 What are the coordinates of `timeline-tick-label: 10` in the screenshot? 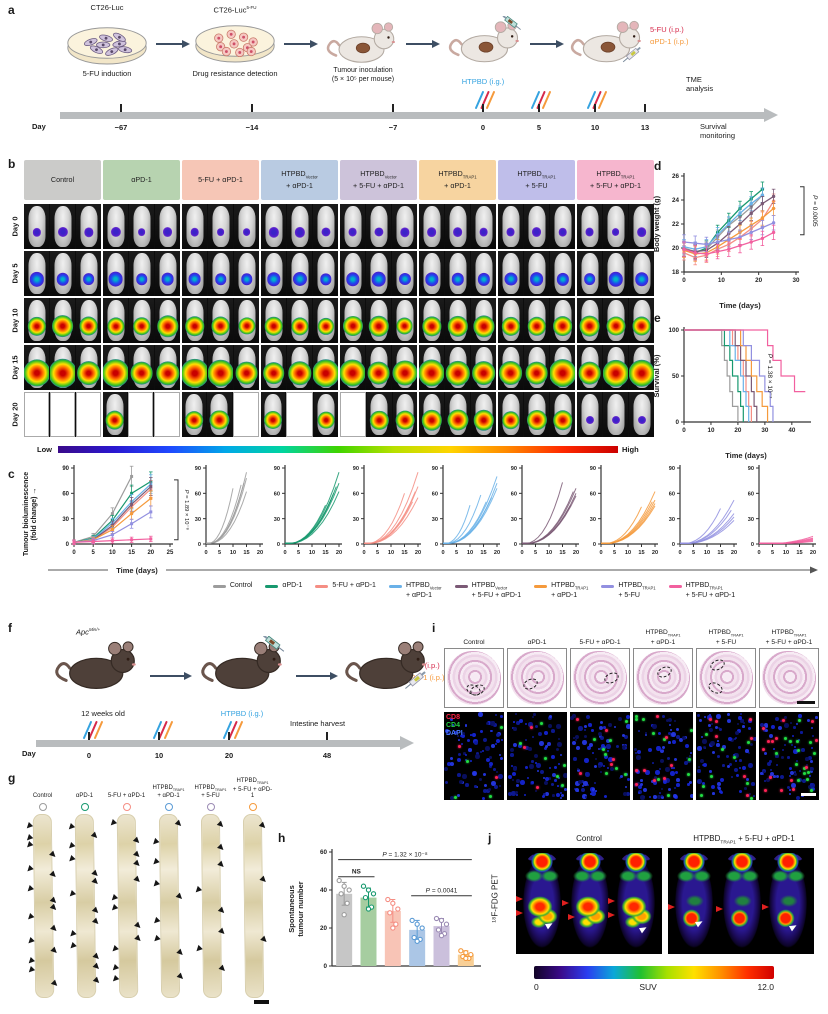 It's located at (595, 127).